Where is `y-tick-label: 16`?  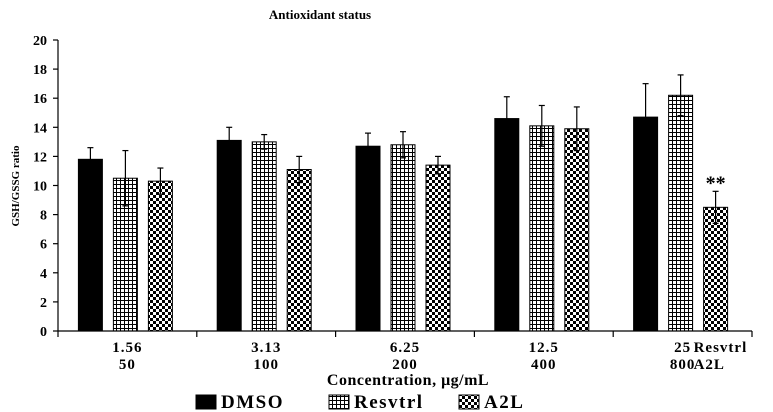 y-tick-label: 16 is located at coordinates (40, 99).